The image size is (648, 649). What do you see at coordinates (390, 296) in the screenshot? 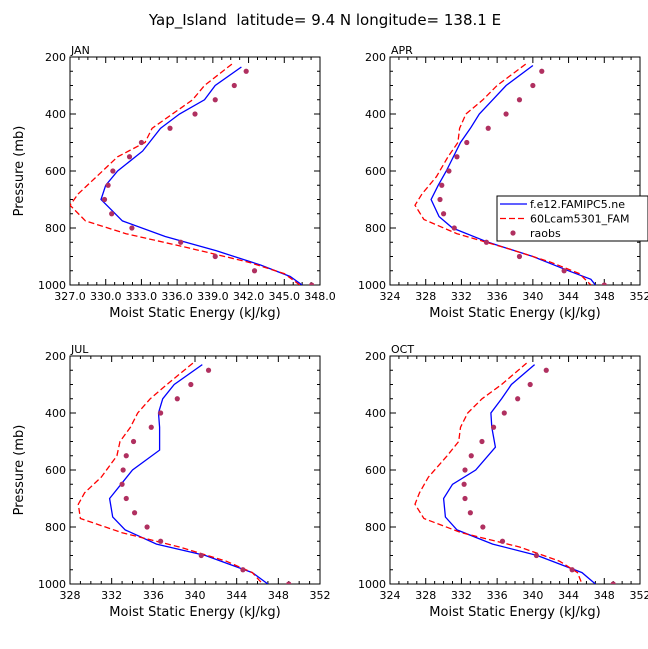
I see `x-tick-label: 324` at bounding box center [390, 296].